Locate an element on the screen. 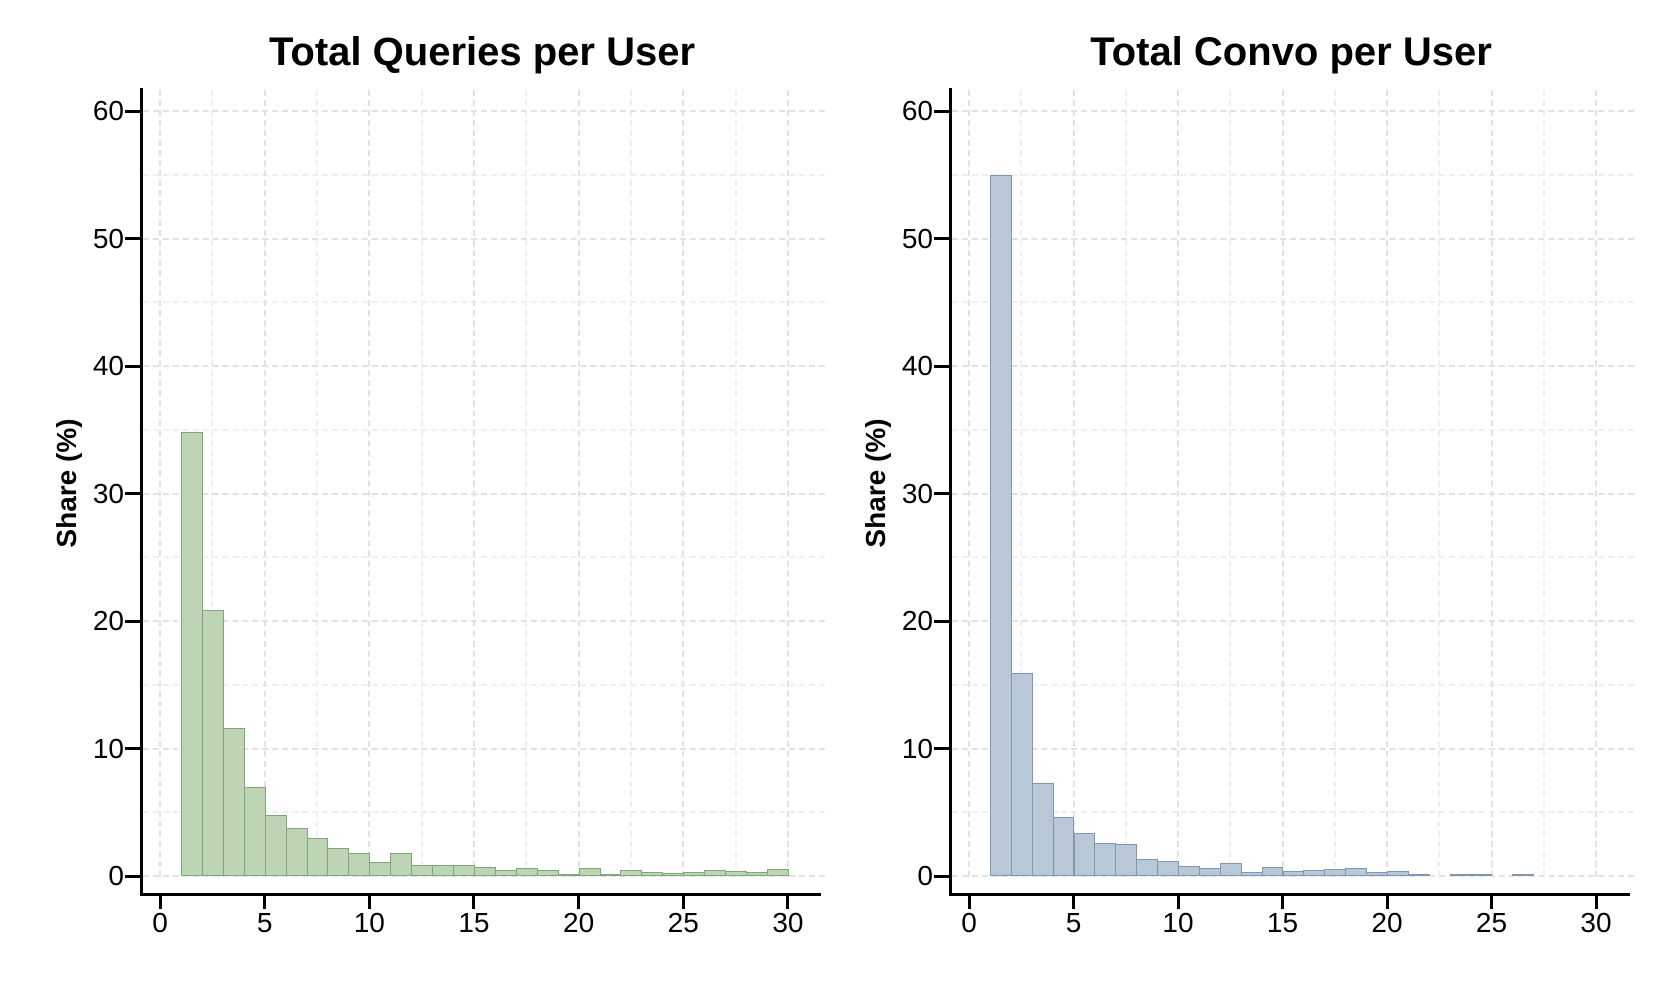  y-tick-label: 50 is located at coordinates (917, 238).